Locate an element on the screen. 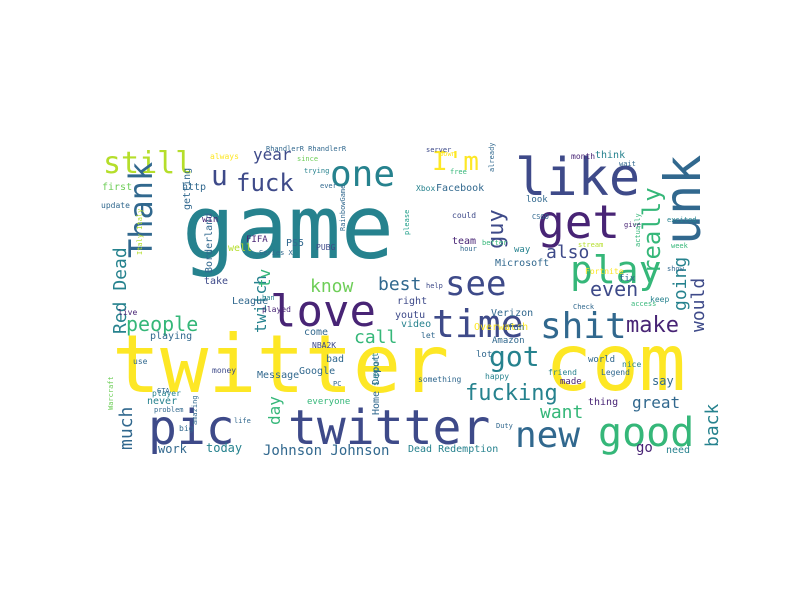 The width and height of the screenshot is (800, 600). word-cloud-word: call is located at coordinates (375, 337).